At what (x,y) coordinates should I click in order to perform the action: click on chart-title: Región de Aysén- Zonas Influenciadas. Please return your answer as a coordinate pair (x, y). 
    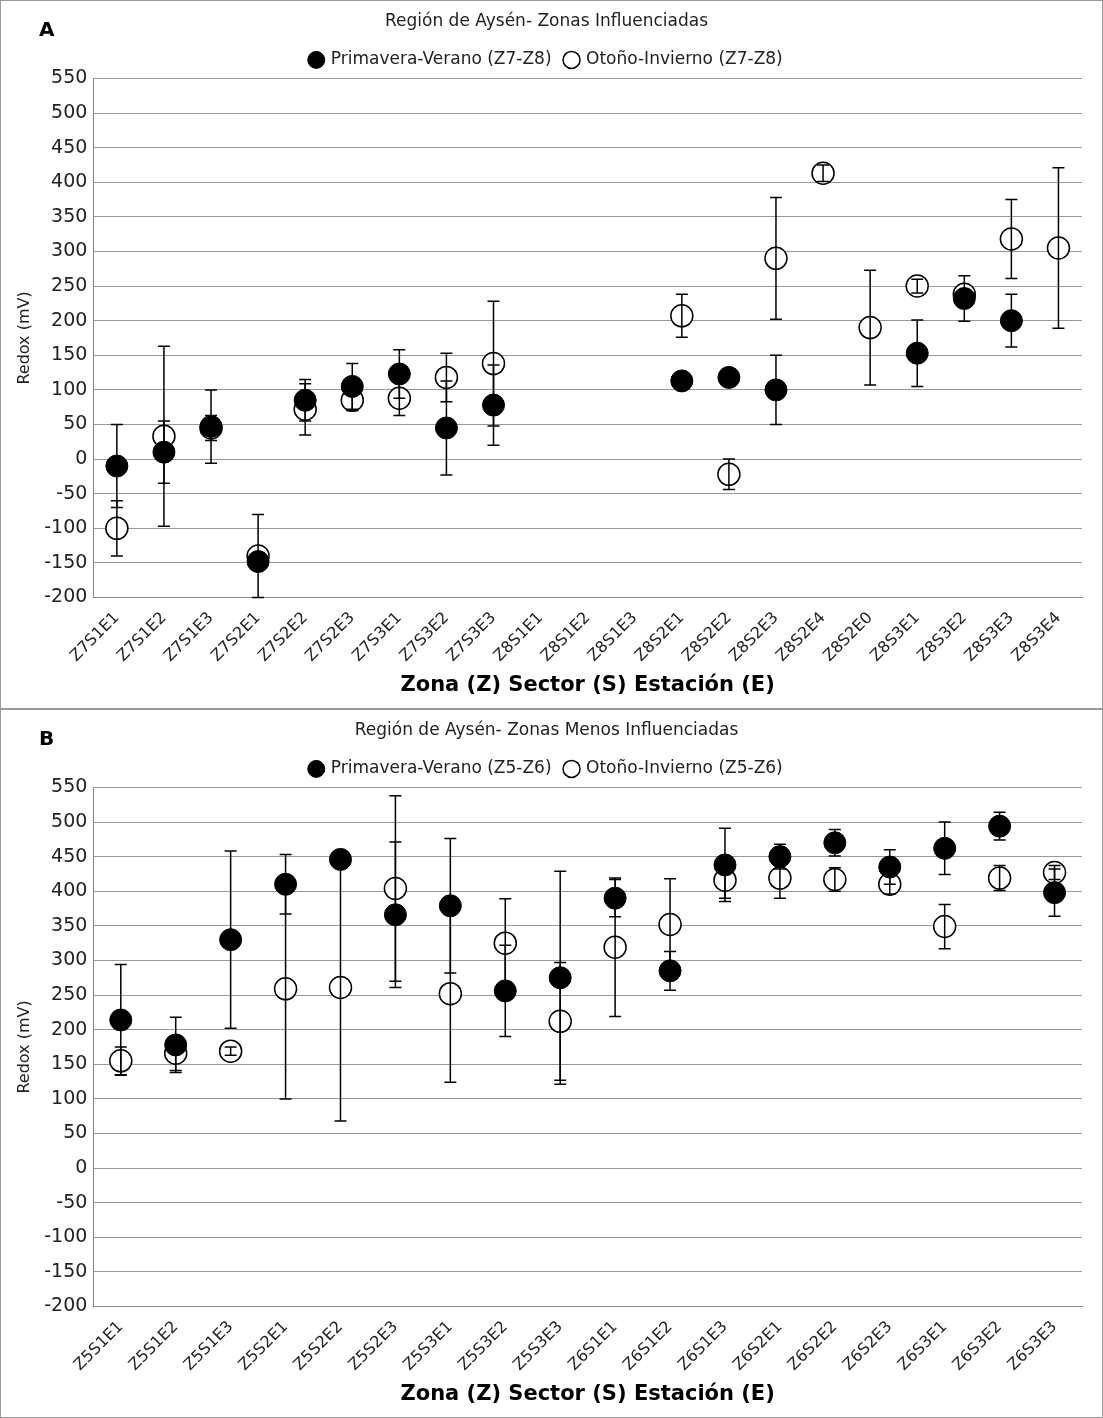
    Looking at the image, I should click on (547, 19).